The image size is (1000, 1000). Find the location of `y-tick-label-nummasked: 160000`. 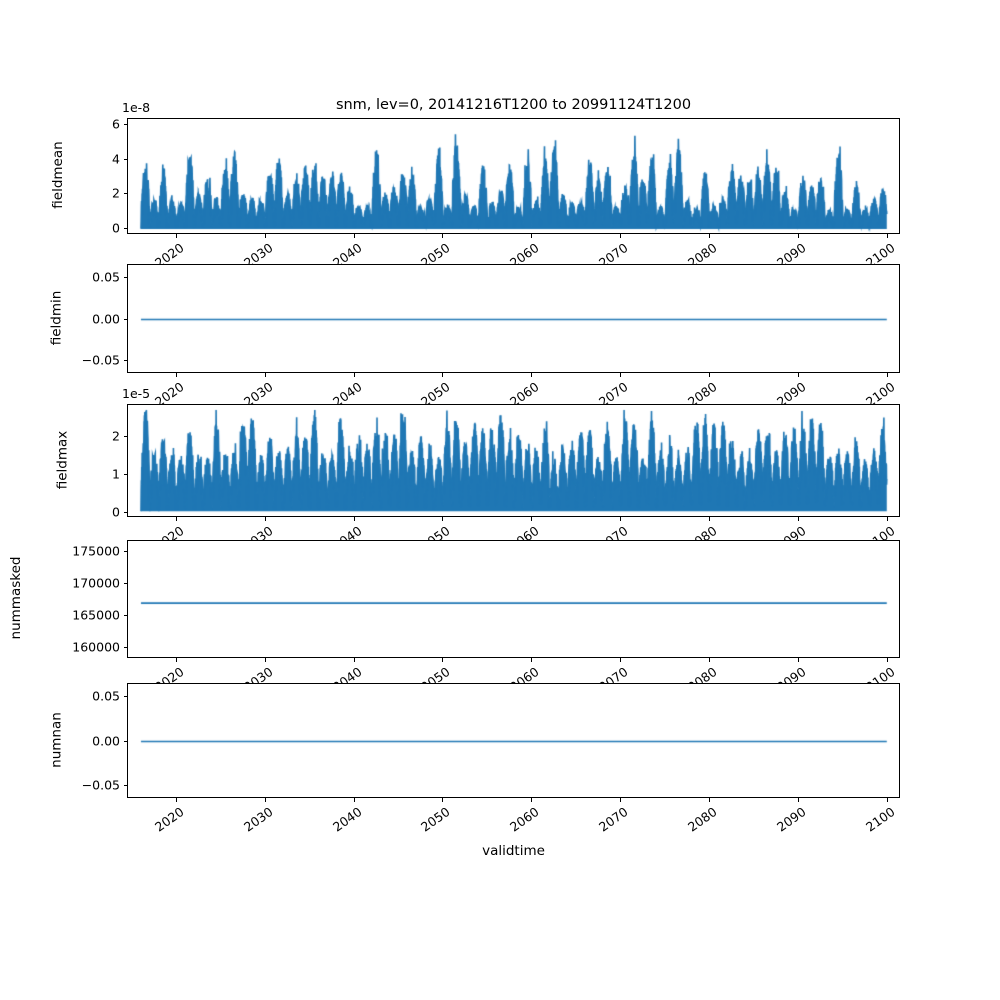

y-tick-label-nummasked: 160000 is located at coordinates (96, 647).